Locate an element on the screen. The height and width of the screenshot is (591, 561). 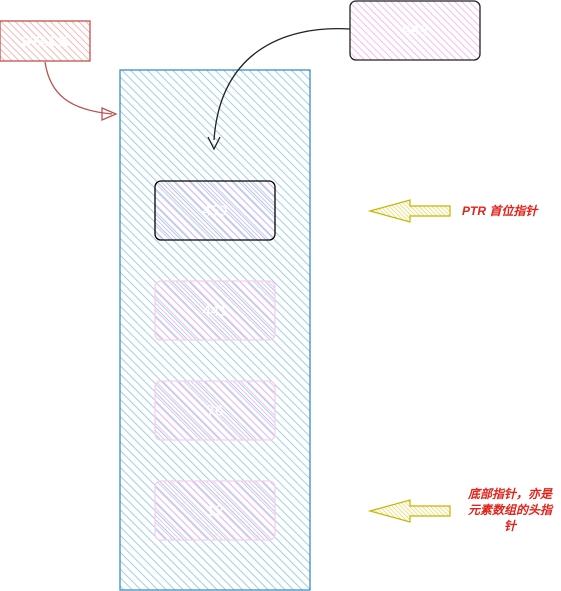
bottom-pointer-arrow-icon is located at coordinates (409, 511).